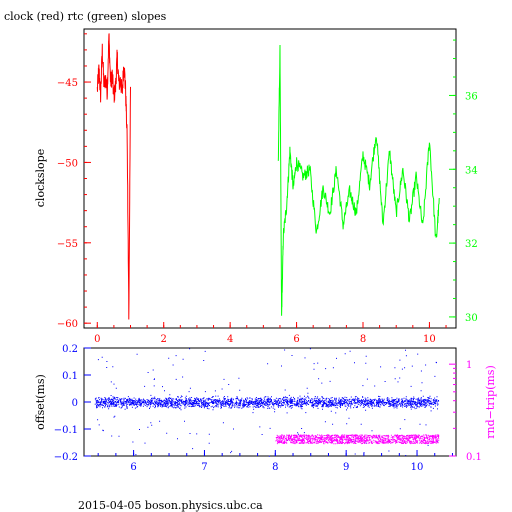 The height and width of the screenshot is (512, 512). What do you see at coordinates (67, 244) in the screenshot?
I see `top-y-tick-label: −55` at bounding box center [67, 244].